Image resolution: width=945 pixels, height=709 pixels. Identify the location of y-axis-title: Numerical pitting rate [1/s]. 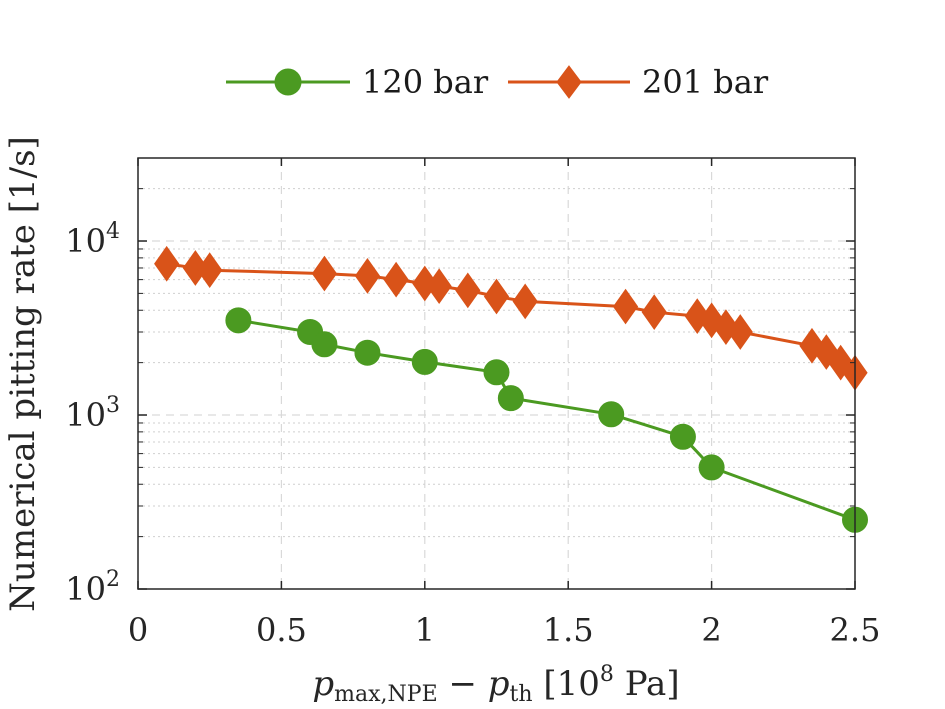
(23, 374).